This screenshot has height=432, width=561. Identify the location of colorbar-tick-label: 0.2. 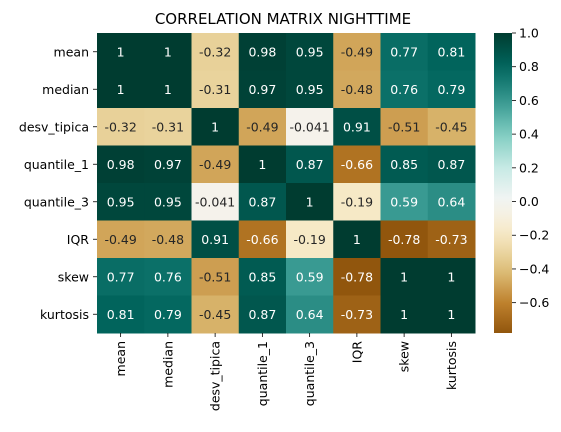
(529, 167).